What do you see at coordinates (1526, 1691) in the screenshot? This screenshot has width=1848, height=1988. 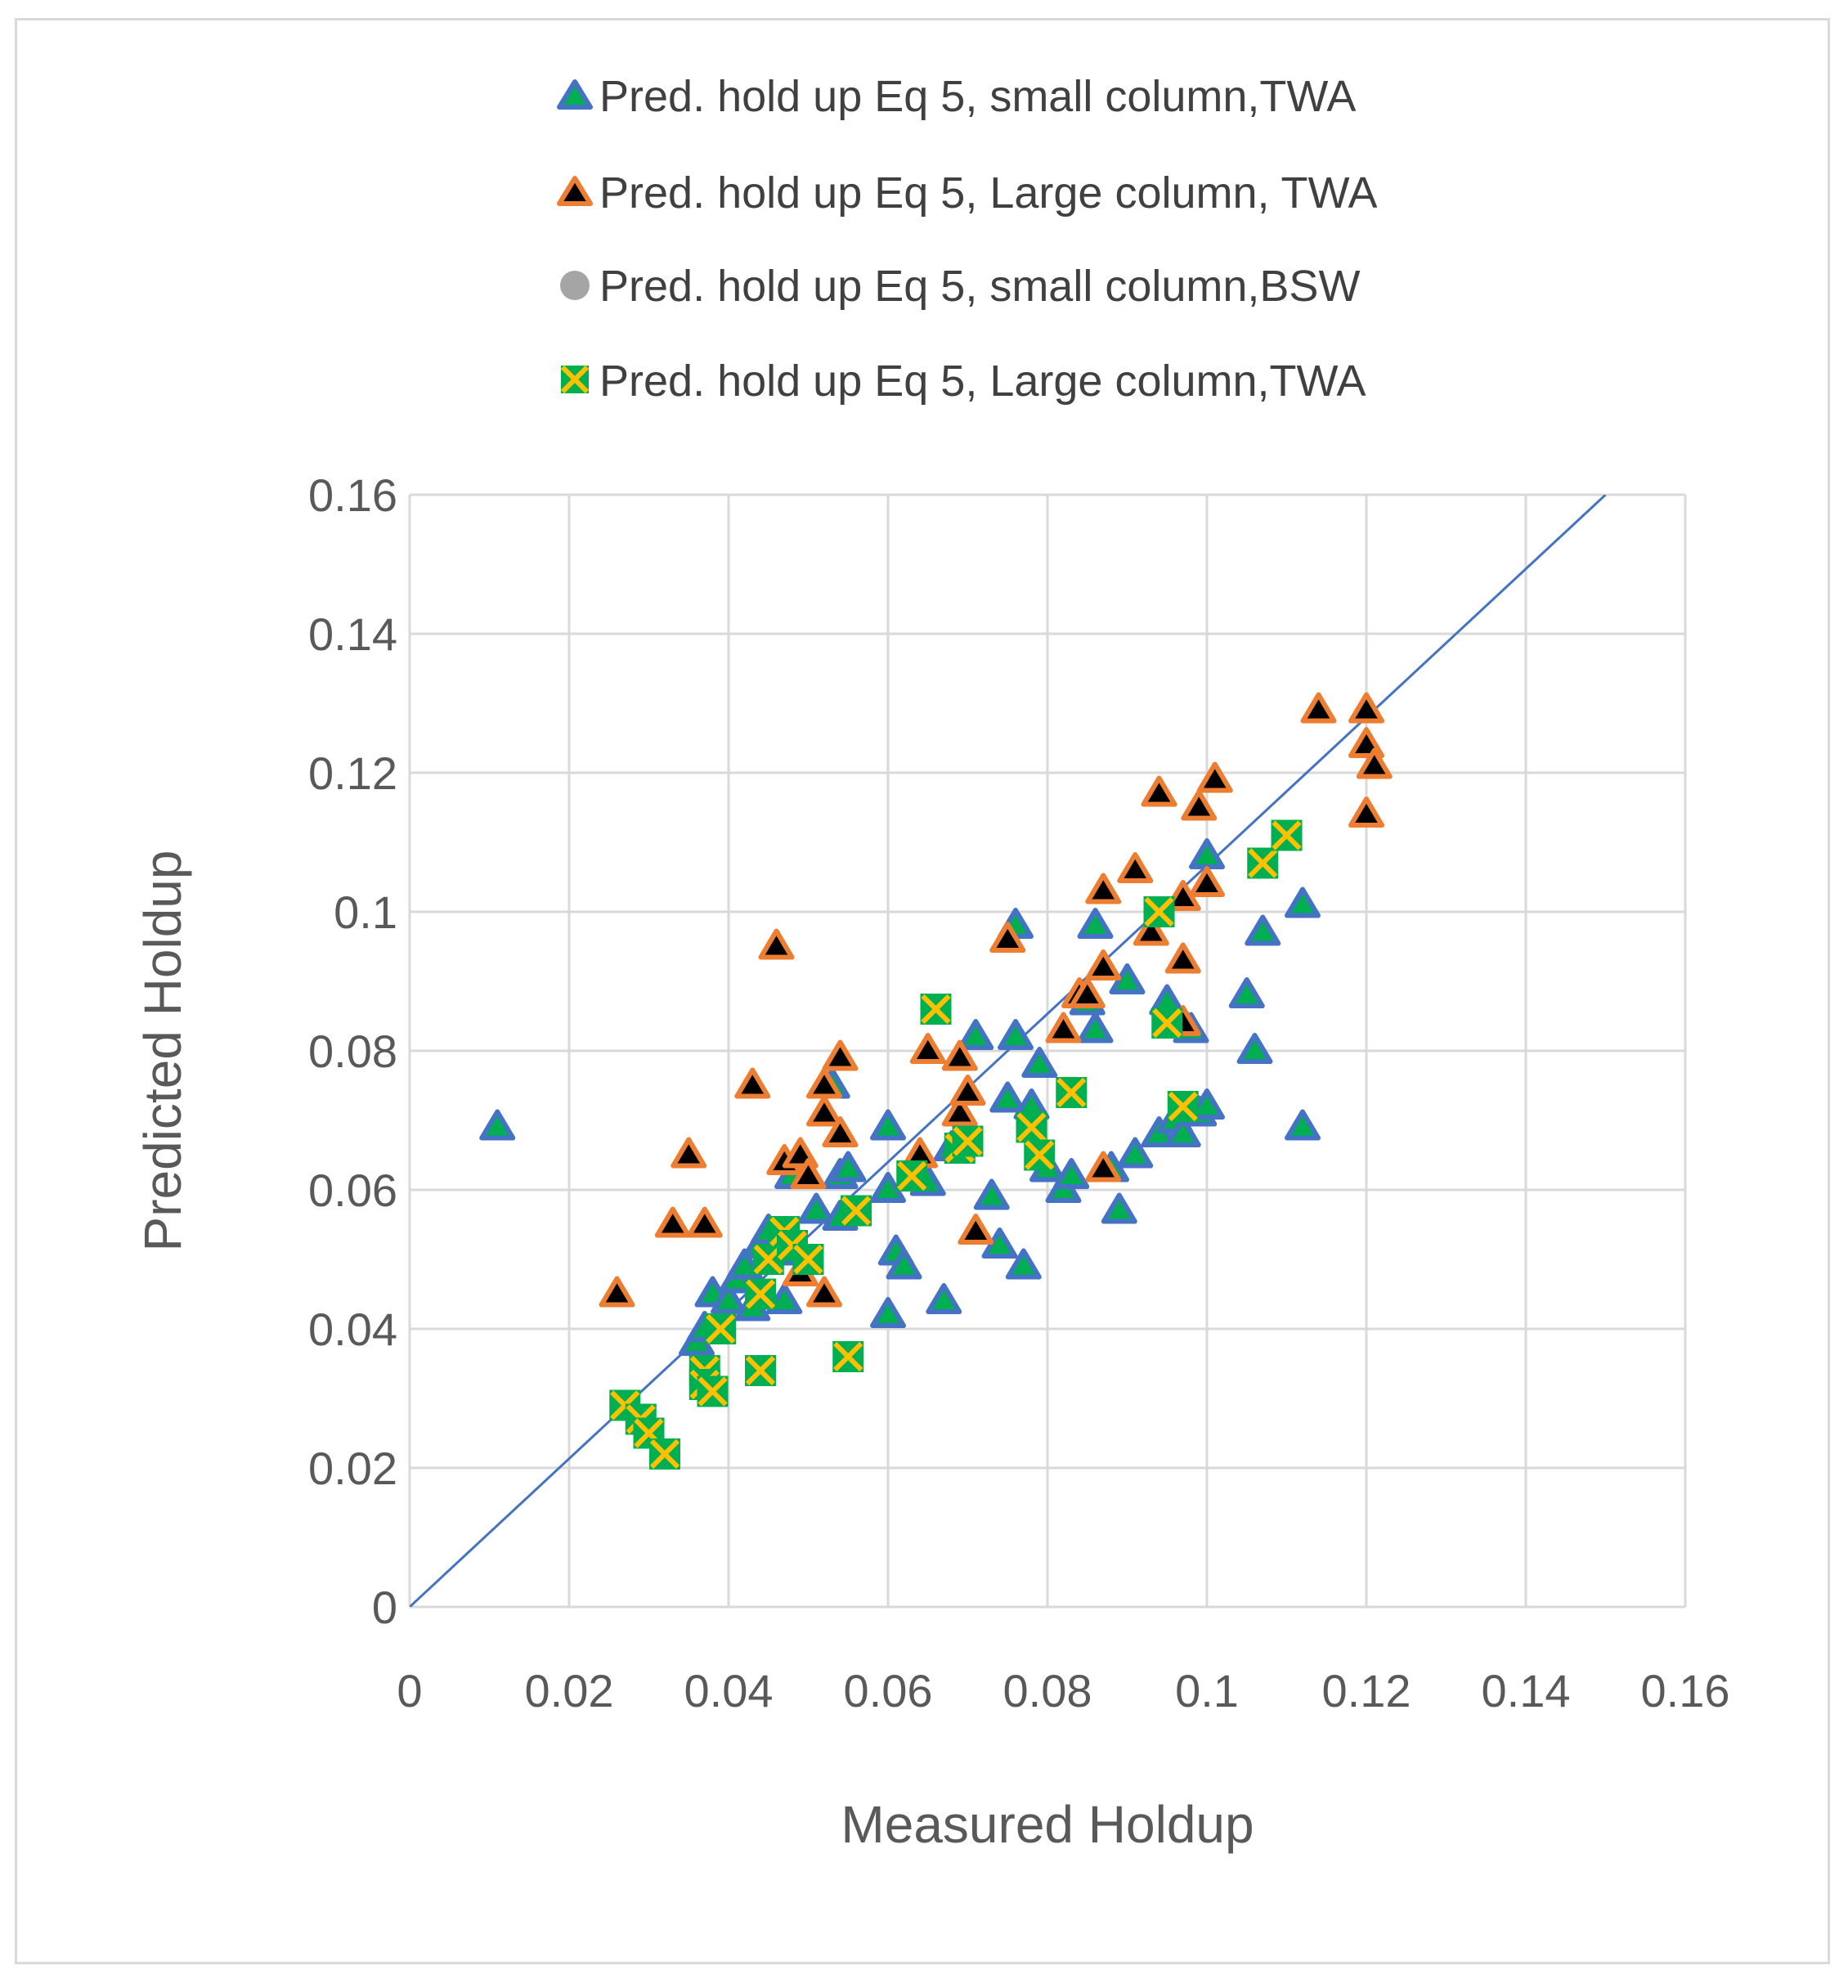 I see `x-tick-label: 0.14` at bounding box center [1526, 1691].